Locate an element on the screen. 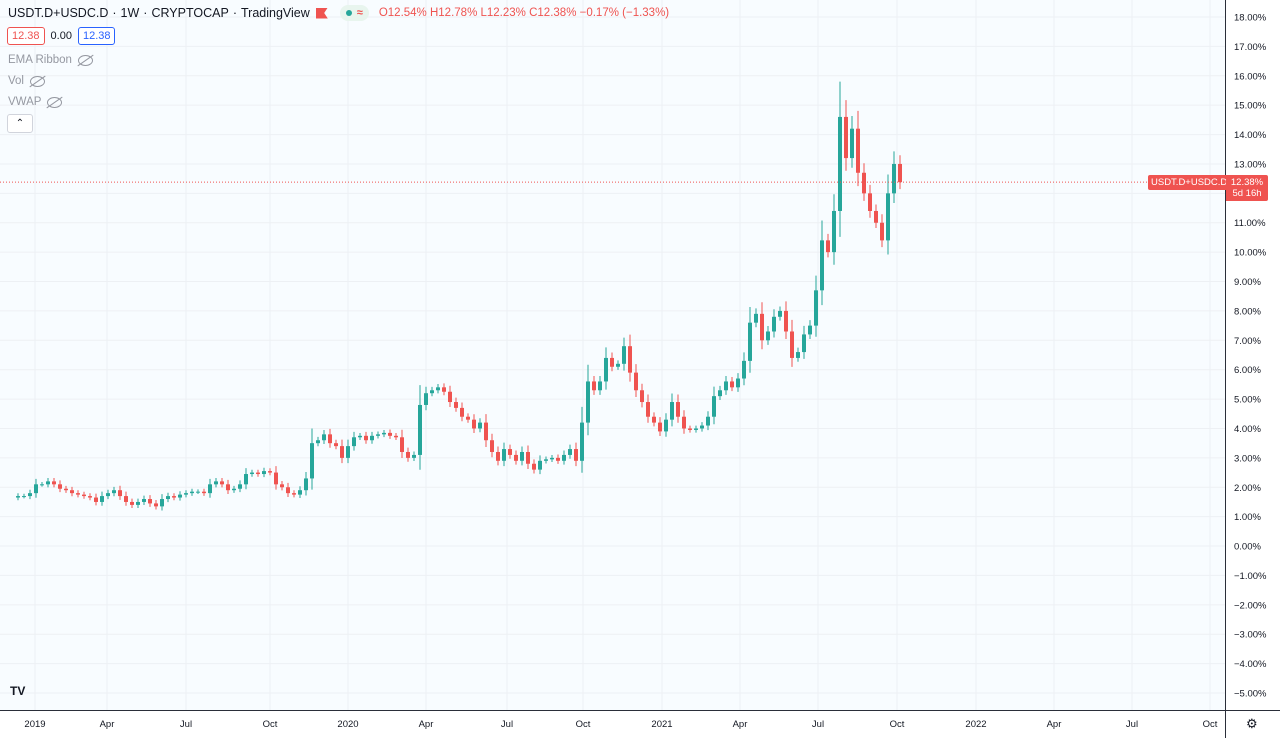  y-tick-label: −5.00% is located at coordinates (1250, 694).